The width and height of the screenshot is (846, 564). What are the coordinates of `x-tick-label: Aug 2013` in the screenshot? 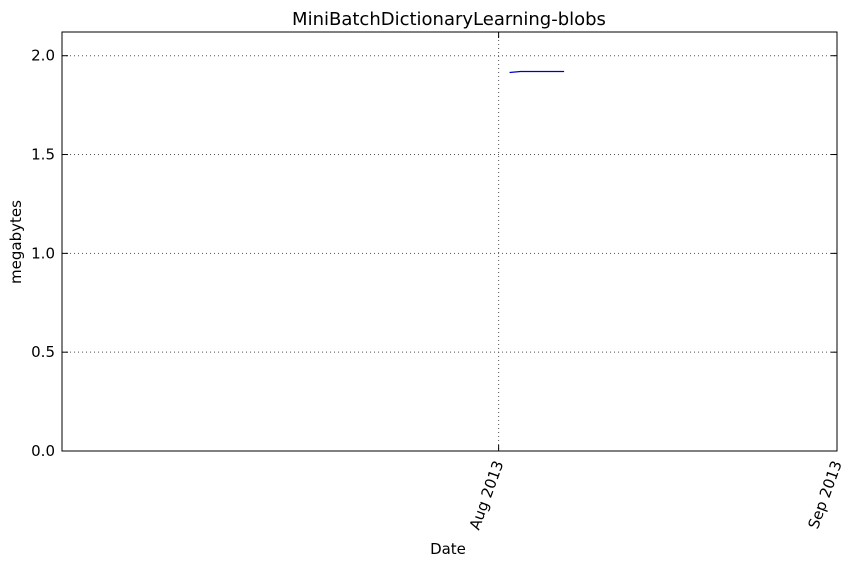 It's located at (487, 495).